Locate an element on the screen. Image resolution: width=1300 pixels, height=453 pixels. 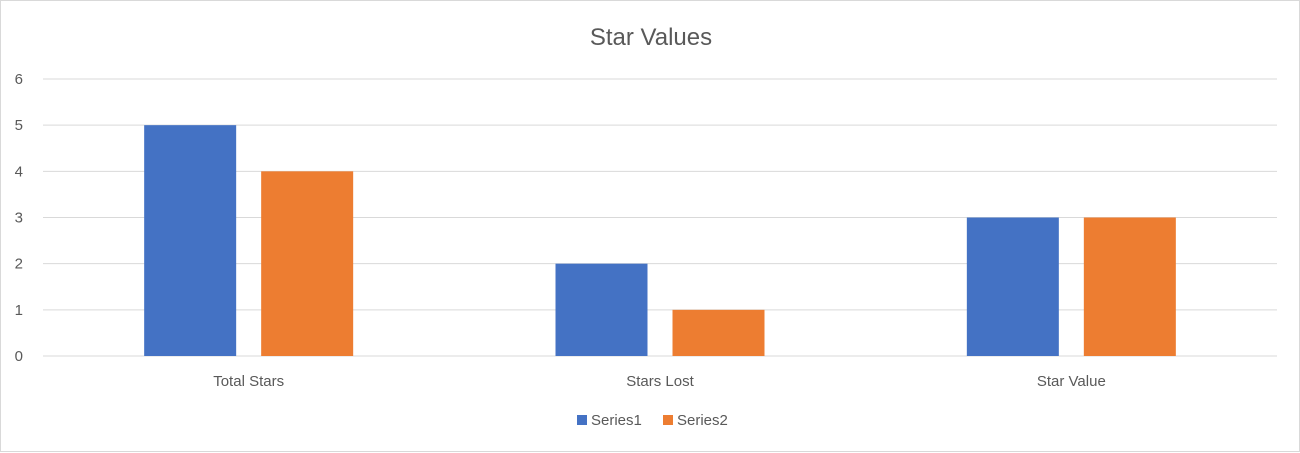
y-tick-label-3: 3 is located at coordinates (19, 218).